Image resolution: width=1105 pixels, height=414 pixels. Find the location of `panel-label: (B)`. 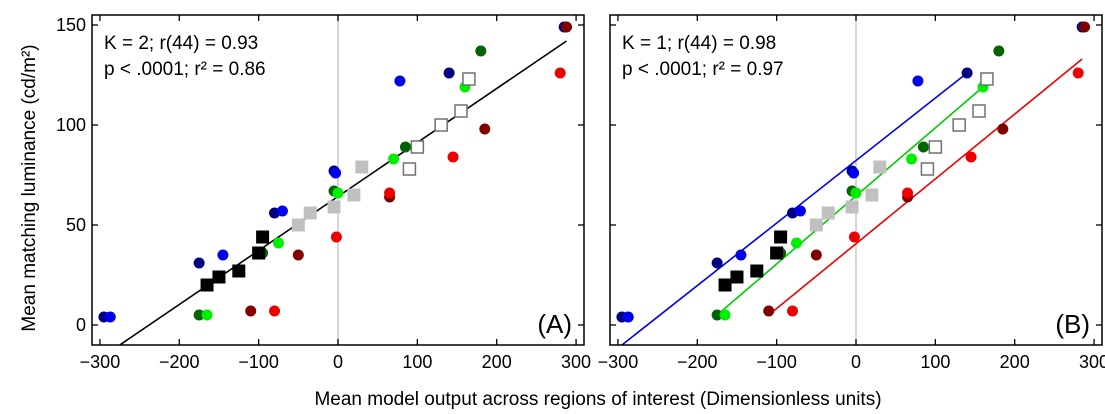

panel-label: (B) is located at coordinates (1072, 324).